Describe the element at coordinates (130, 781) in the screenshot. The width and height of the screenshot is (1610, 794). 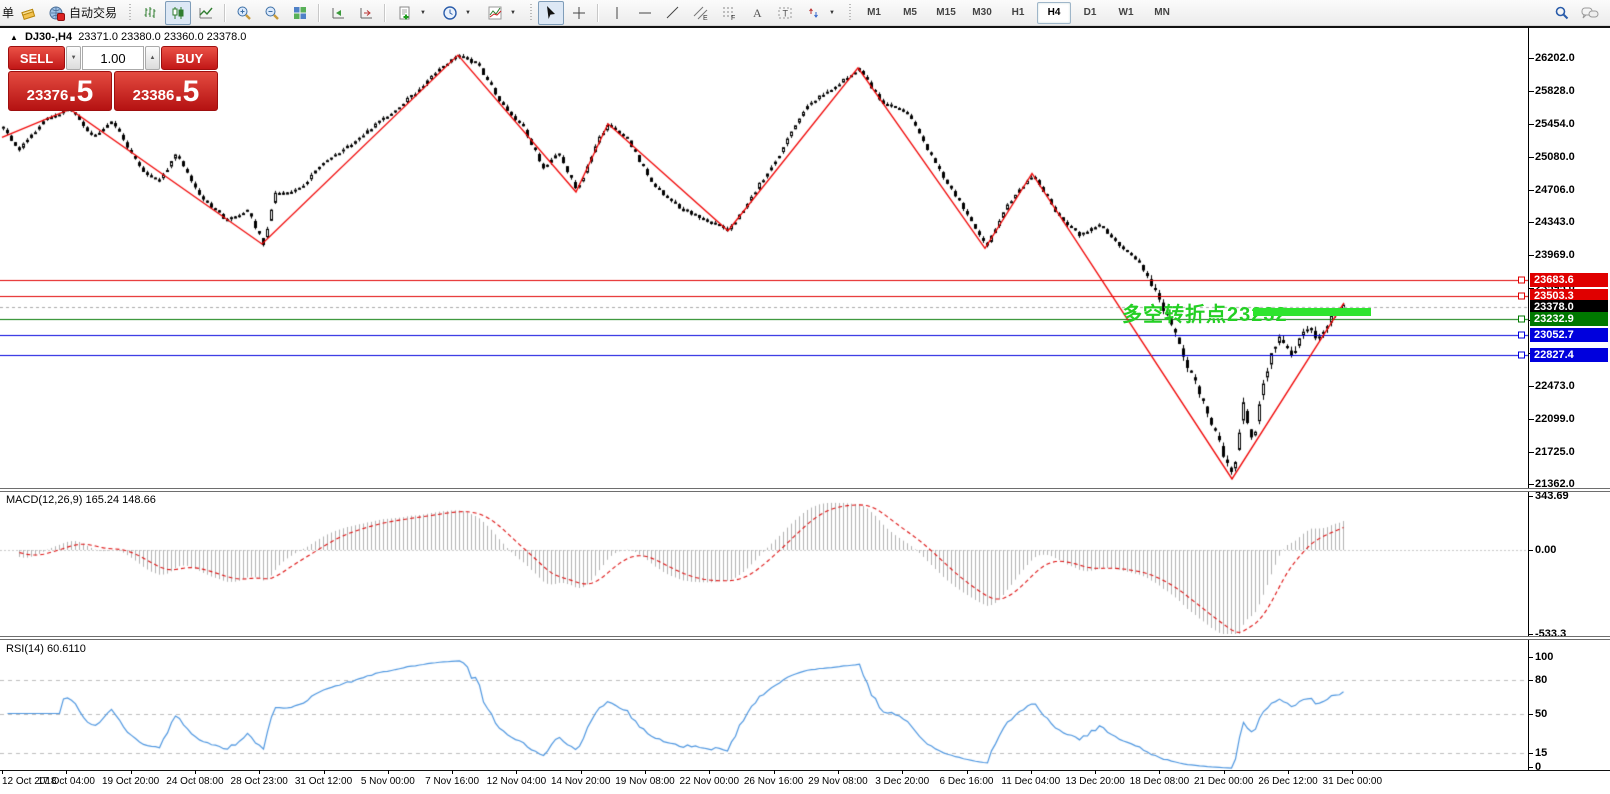
I see `time-tick-label: 19 Oct 20:00` at that location.